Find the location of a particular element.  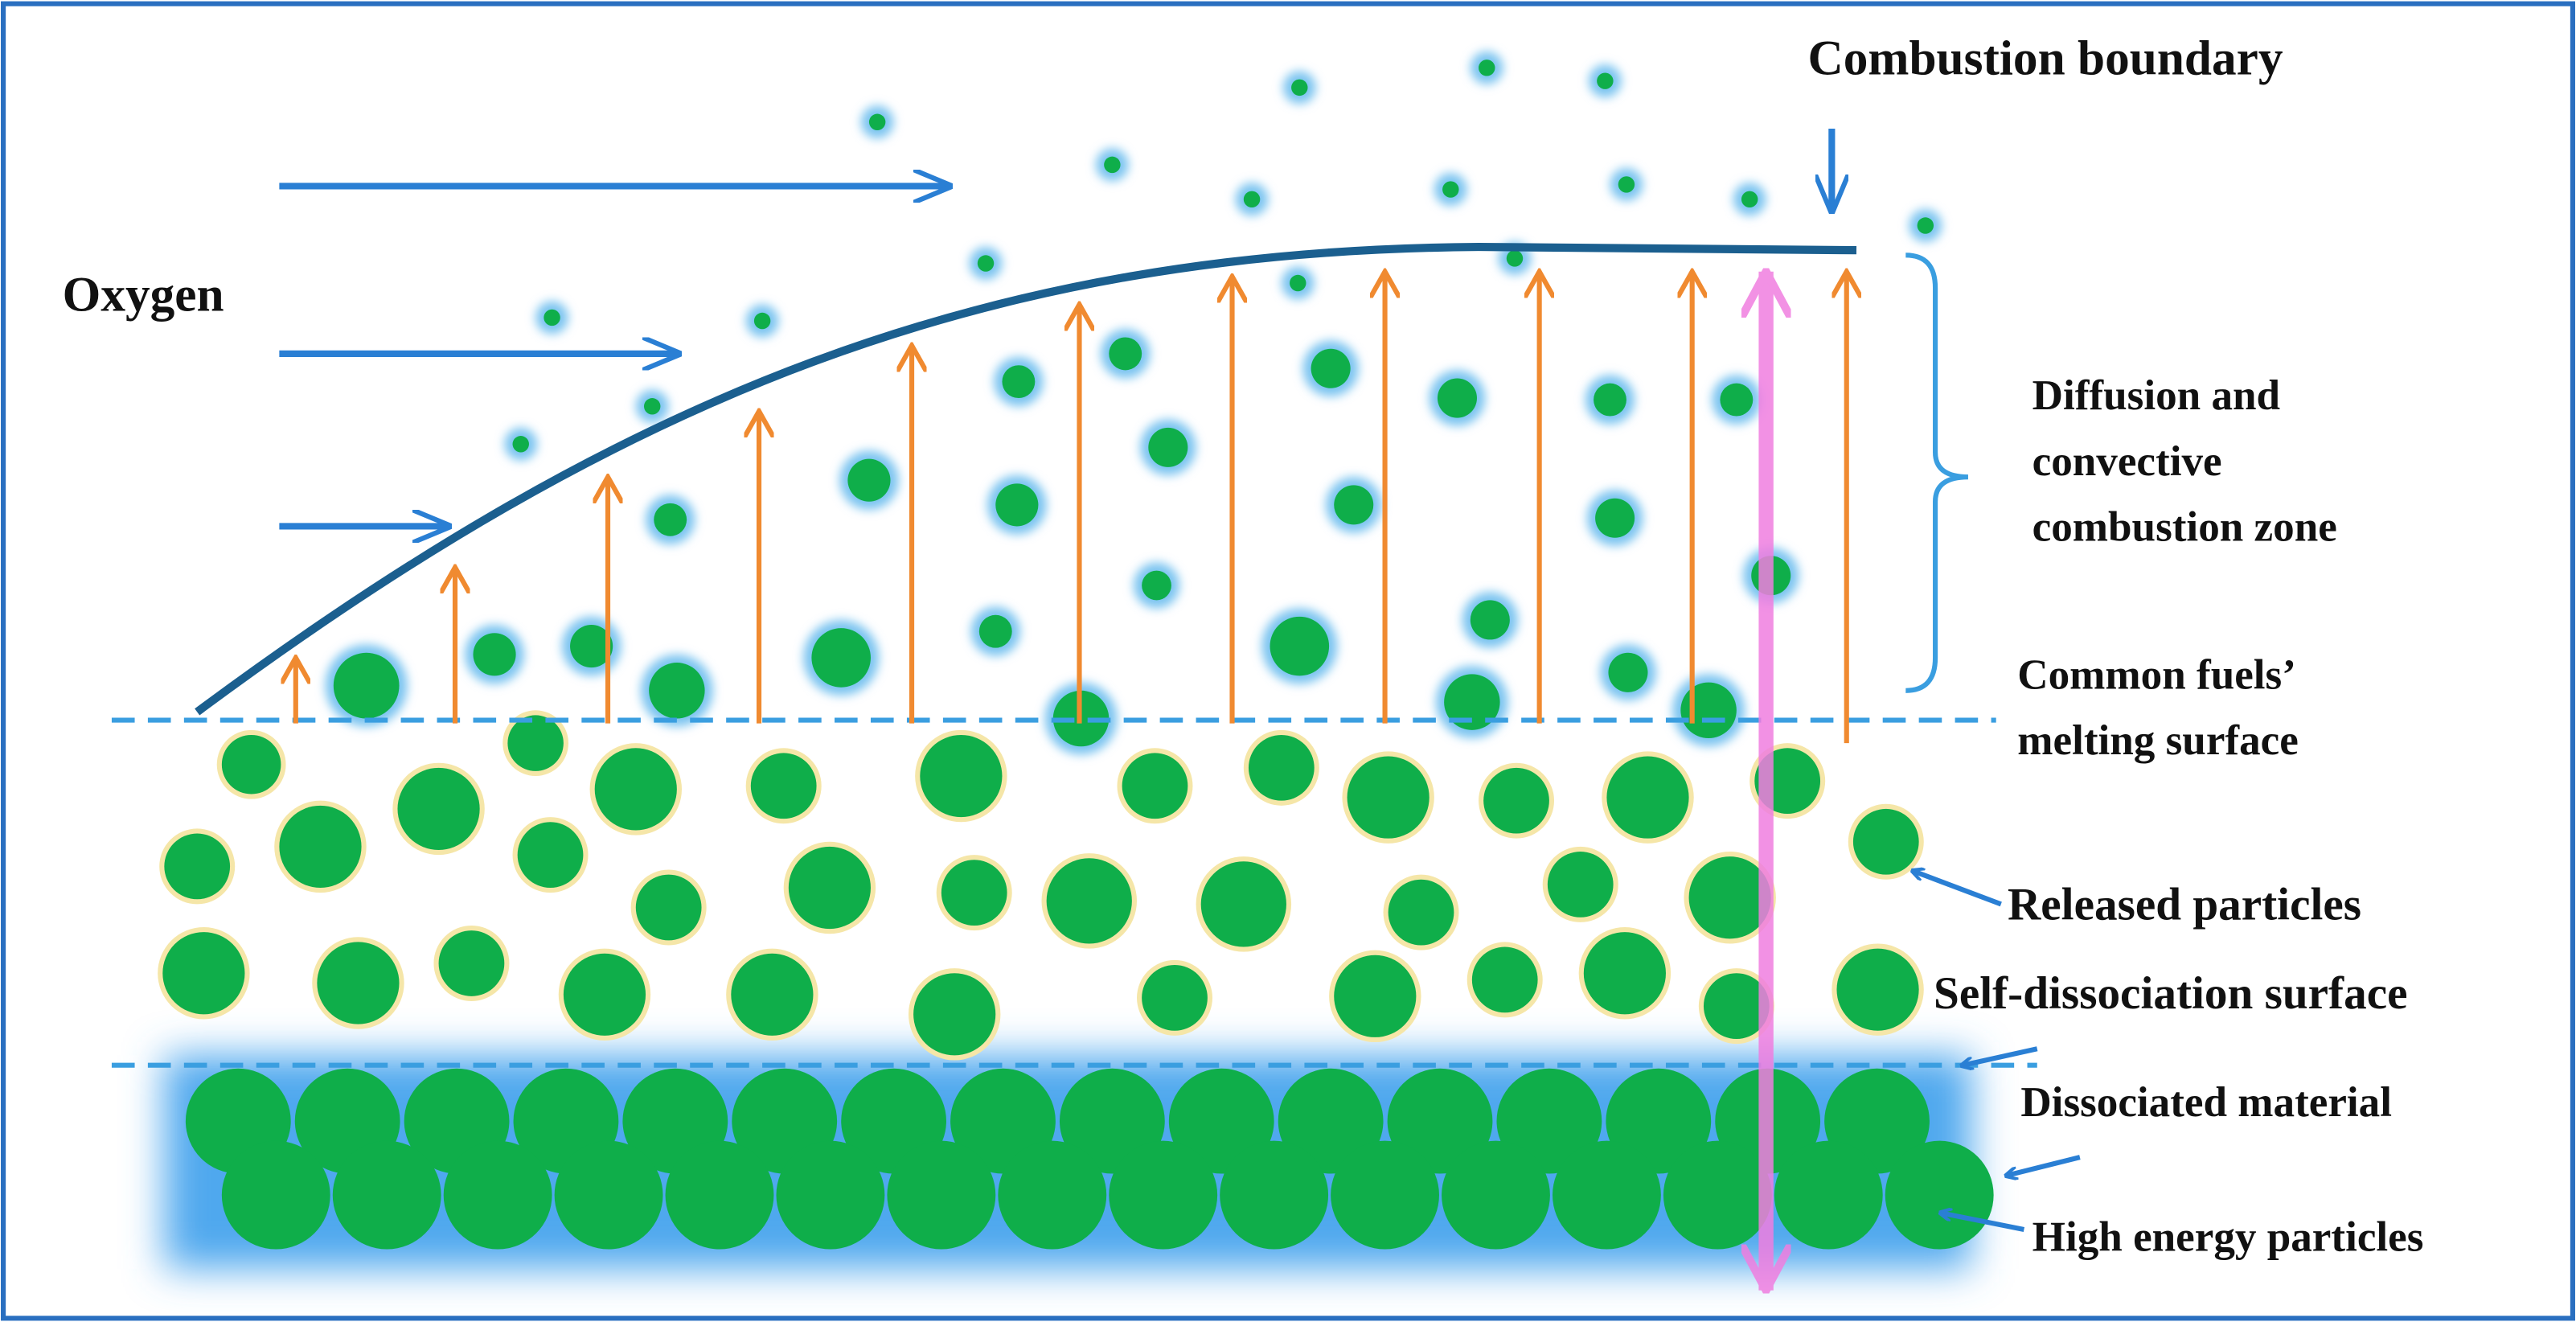

label-line: Diffusion and is located at coordinates (2156, 395).